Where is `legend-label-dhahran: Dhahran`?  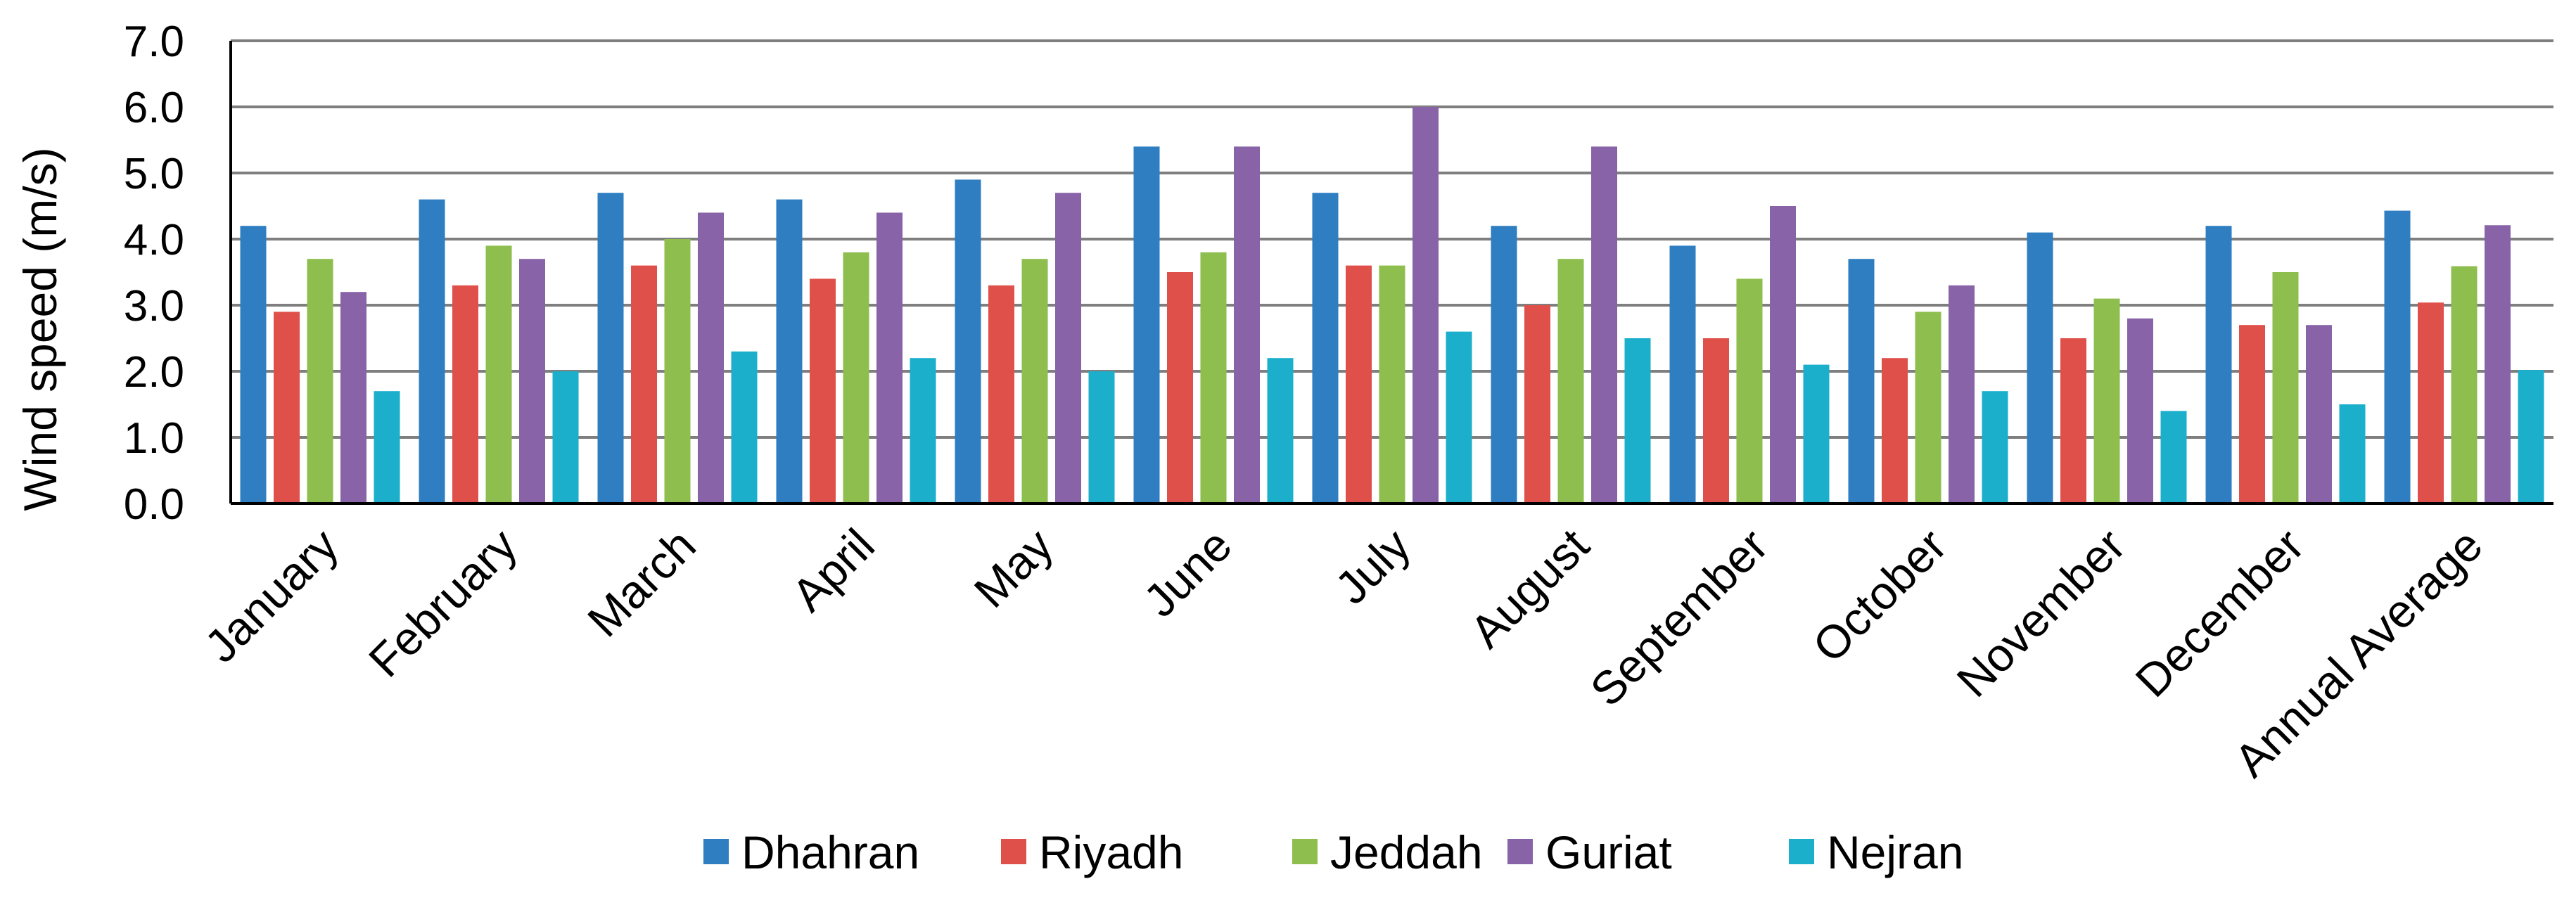 legend-label-dhahran: Dhahran is located at coordinates (830, 852).